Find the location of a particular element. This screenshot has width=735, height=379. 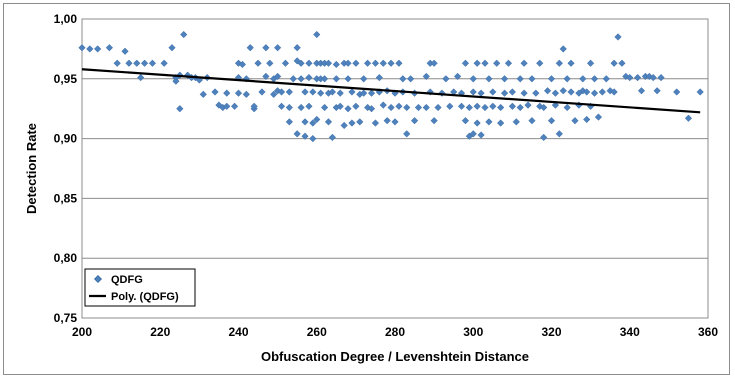

legend-label-qdfg: QDFG is located at coordinates (127, 280).